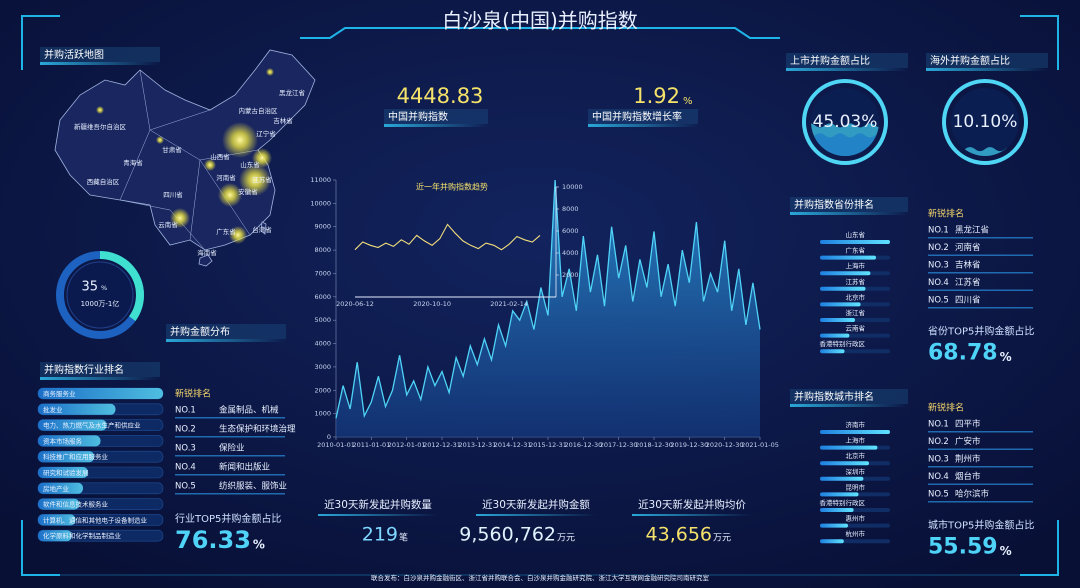  What do you see at coordinates (100, 303) in the screenshot?
I see `ring-range: 1000万-1亿` at bounding box center [100, 303].